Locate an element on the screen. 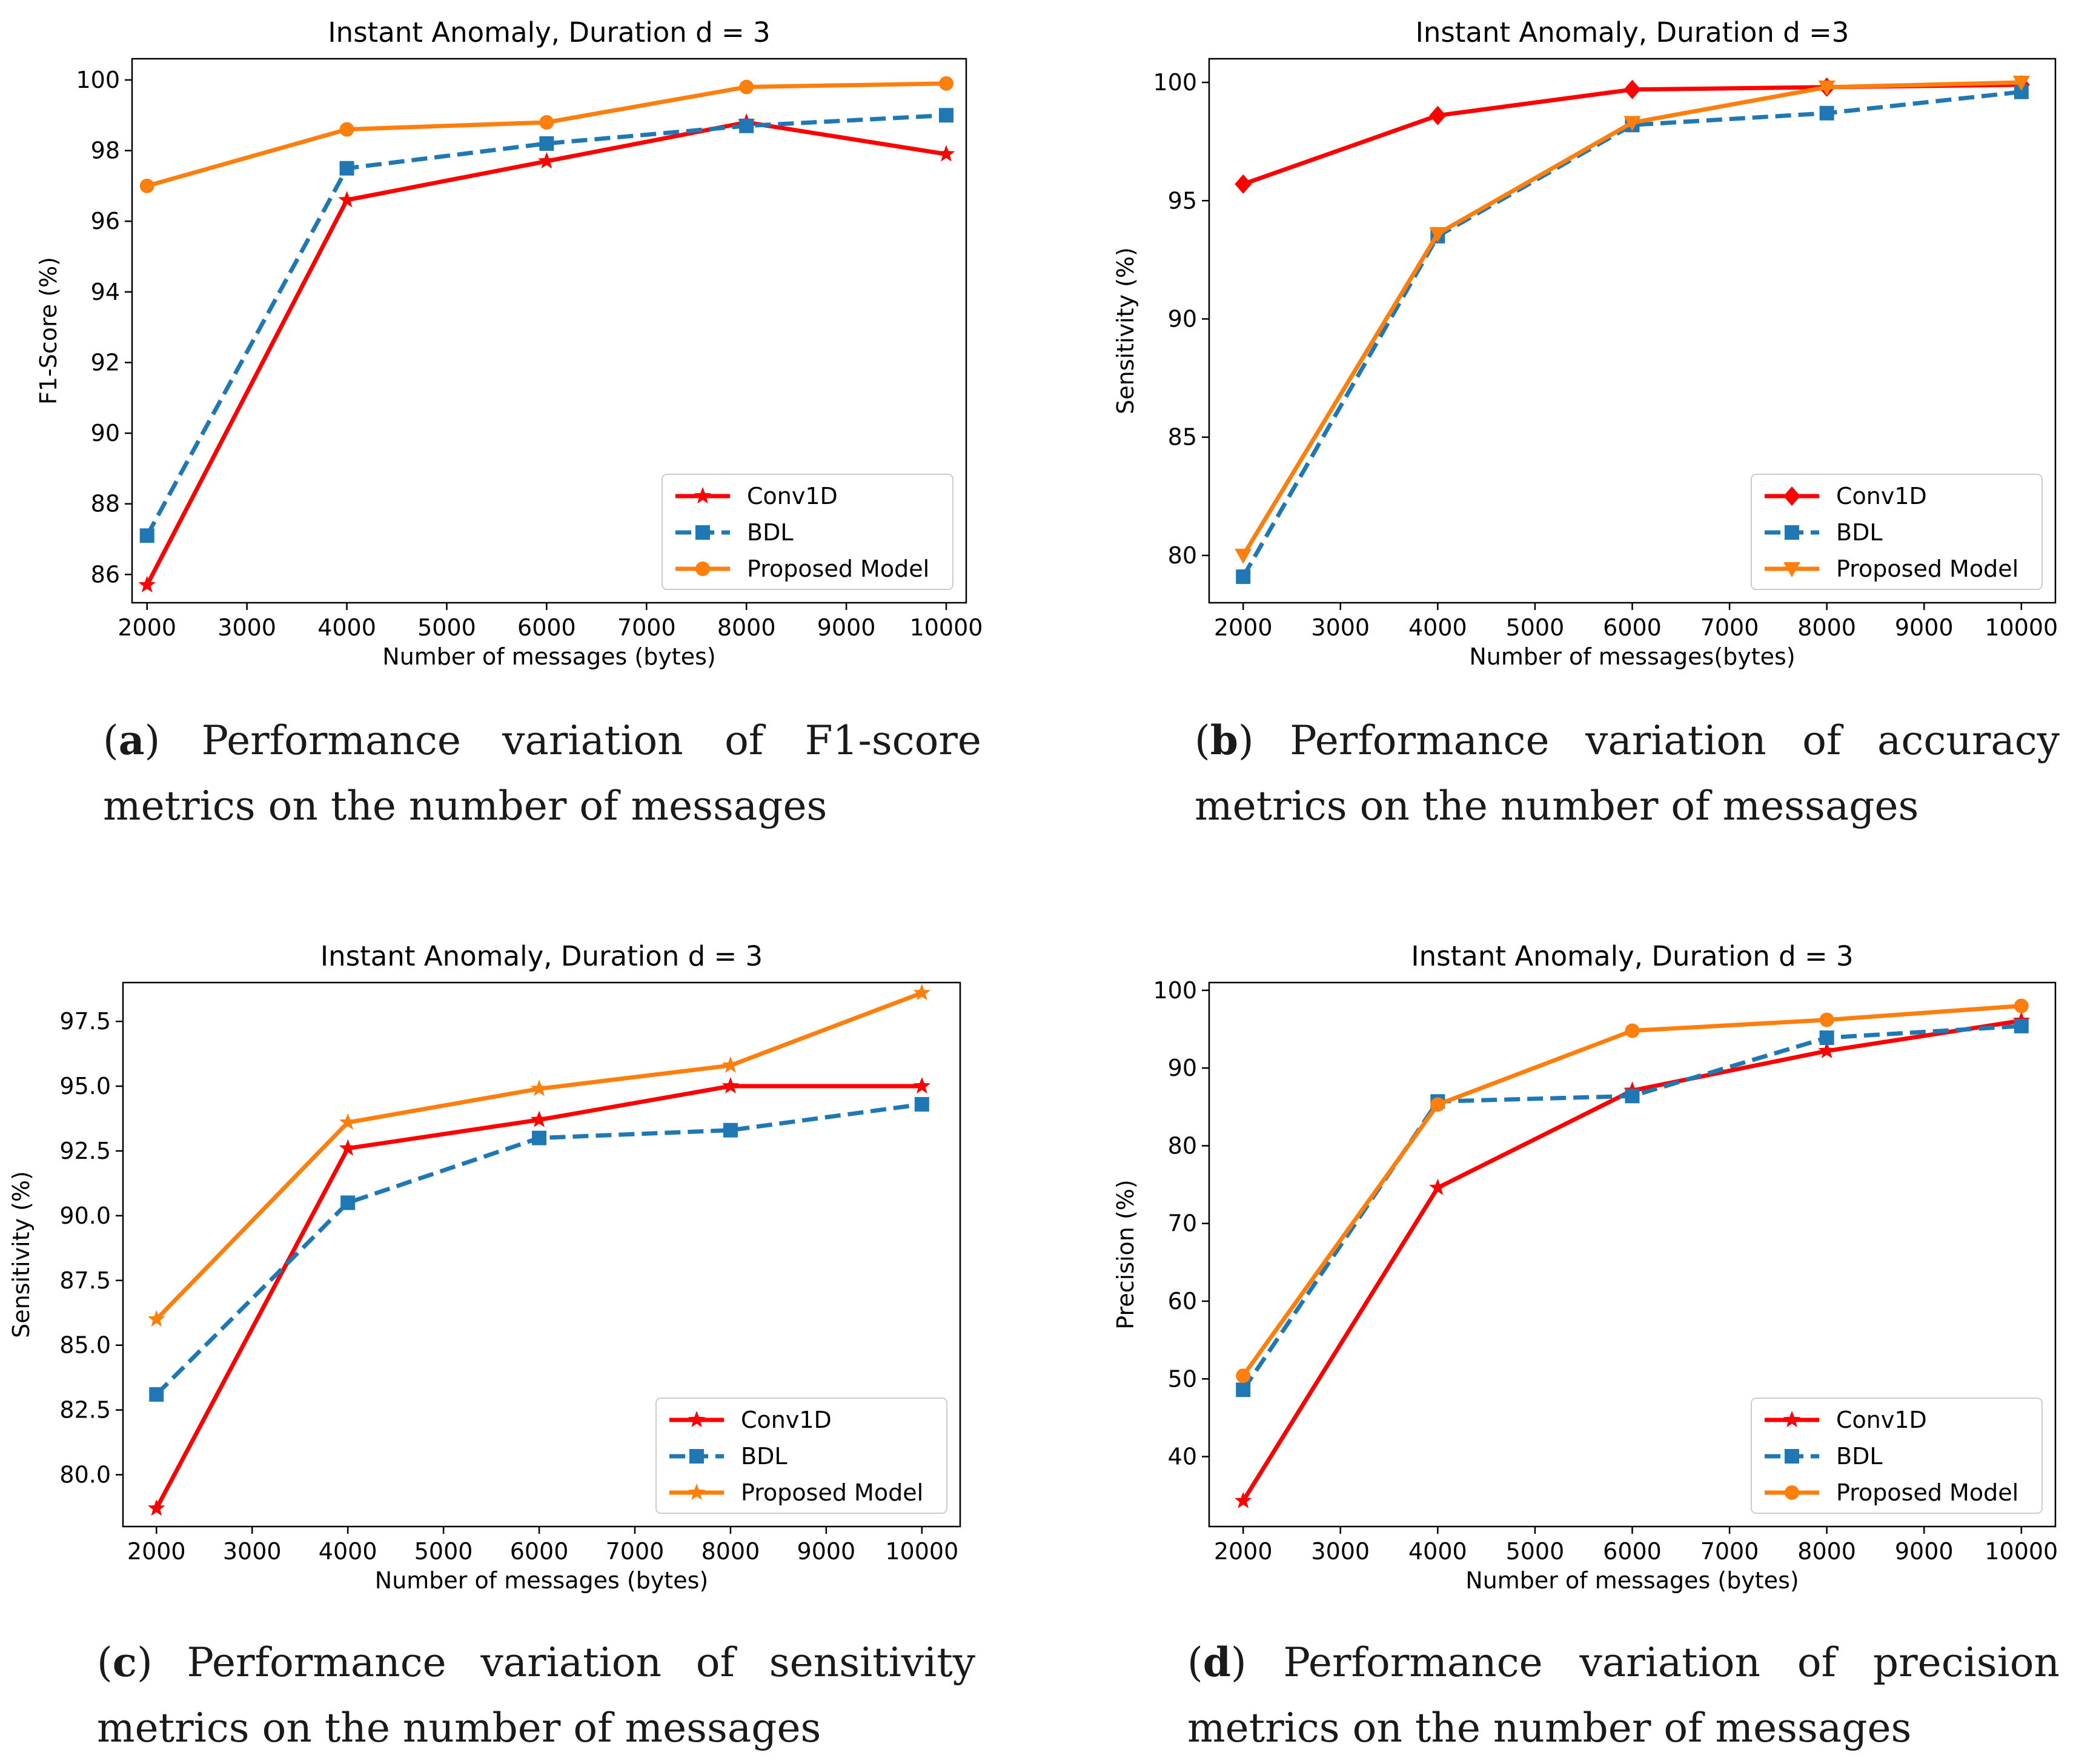 The width and height of the screenshot is (2076, 1764). y-axis-label: Precision (%) is located at coordinates (1126, 1254).